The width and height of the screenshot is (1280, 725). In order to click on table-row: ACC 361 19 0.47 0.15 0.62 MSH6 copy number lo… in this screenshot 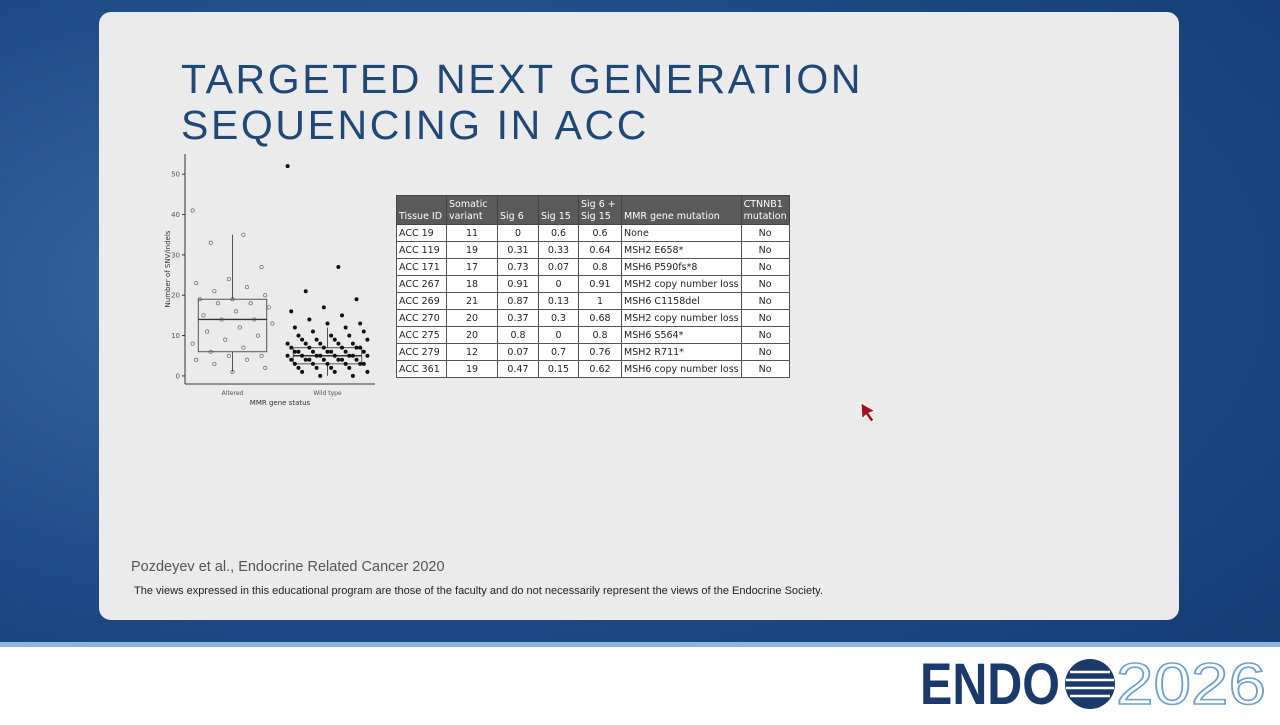, I will do `click(593, 369)`.